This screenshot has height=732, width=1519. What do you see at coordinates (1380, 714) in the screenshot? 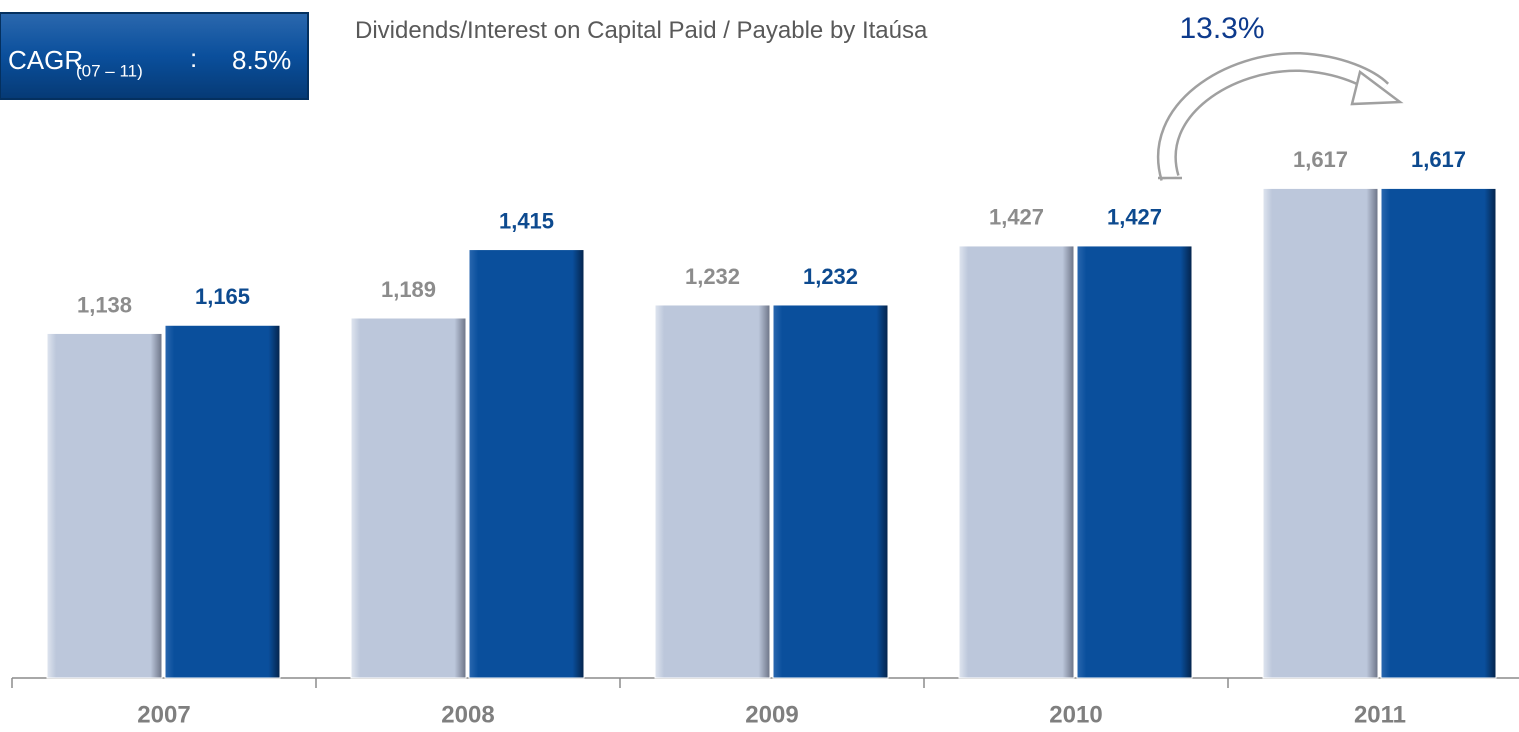
I see `x-tick-label: 2011` at bounding box center [1380, 714].